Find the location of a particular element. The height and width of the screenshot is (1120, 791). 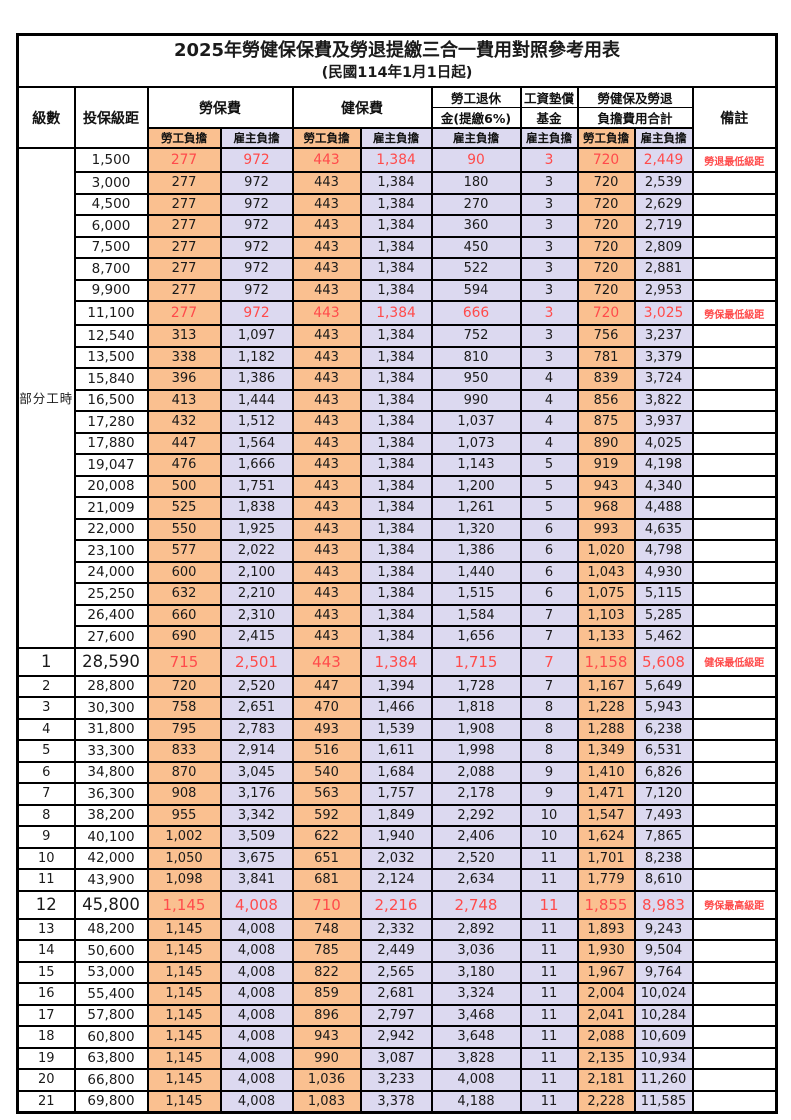

remark-cell: 勞保最高級距 is located at coordinates (734, 904).